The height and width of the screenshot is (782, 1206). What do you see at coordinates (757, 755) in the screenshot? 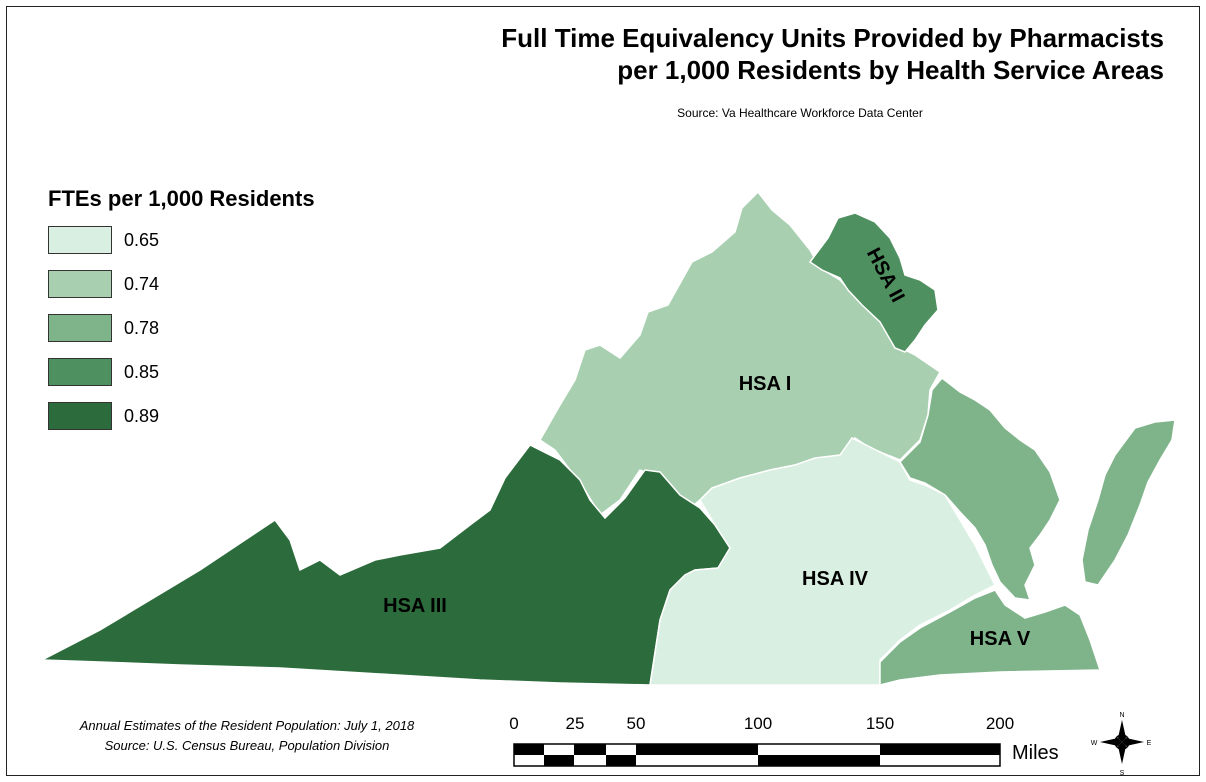
I see `scale-bar` at bounding box center [757, 755].